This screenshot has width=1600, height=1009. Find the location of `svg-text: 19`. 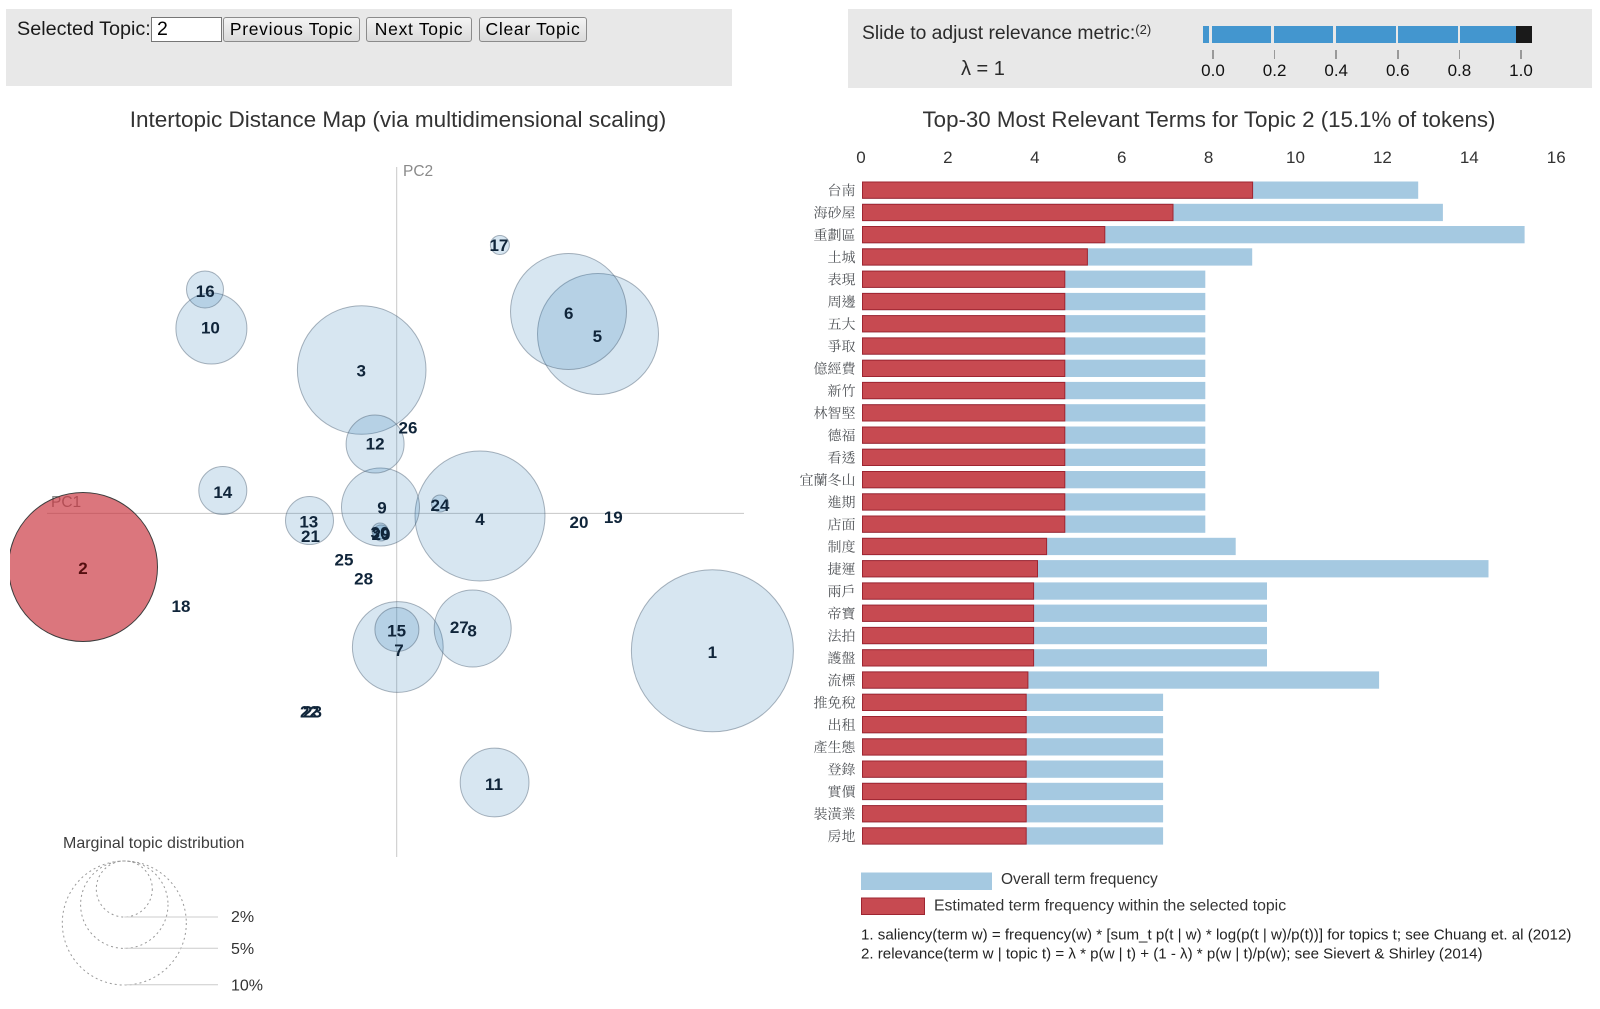

svg-text: 19 is located at coordinates (613, 517).